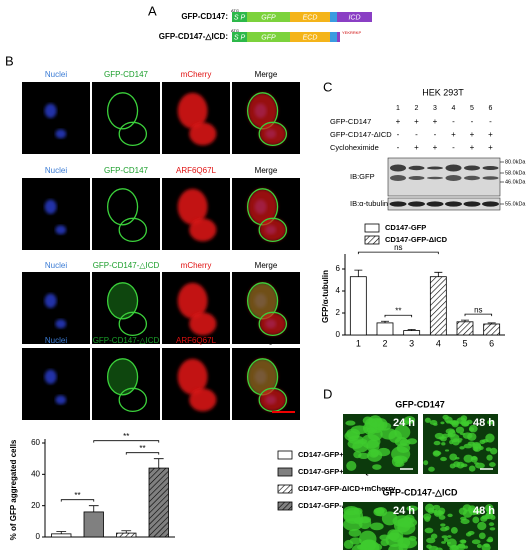 The height and width of the screenshot is (550, 531). I want to click on significance-label: **, so click(142, 448).